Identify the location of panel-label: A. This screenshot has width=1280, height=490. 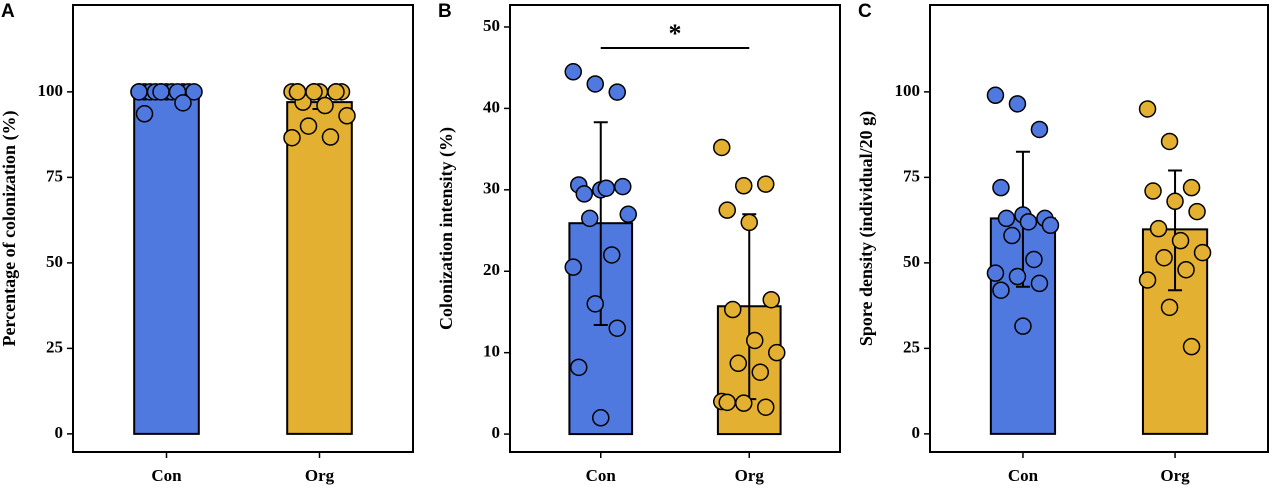
(8, 11).